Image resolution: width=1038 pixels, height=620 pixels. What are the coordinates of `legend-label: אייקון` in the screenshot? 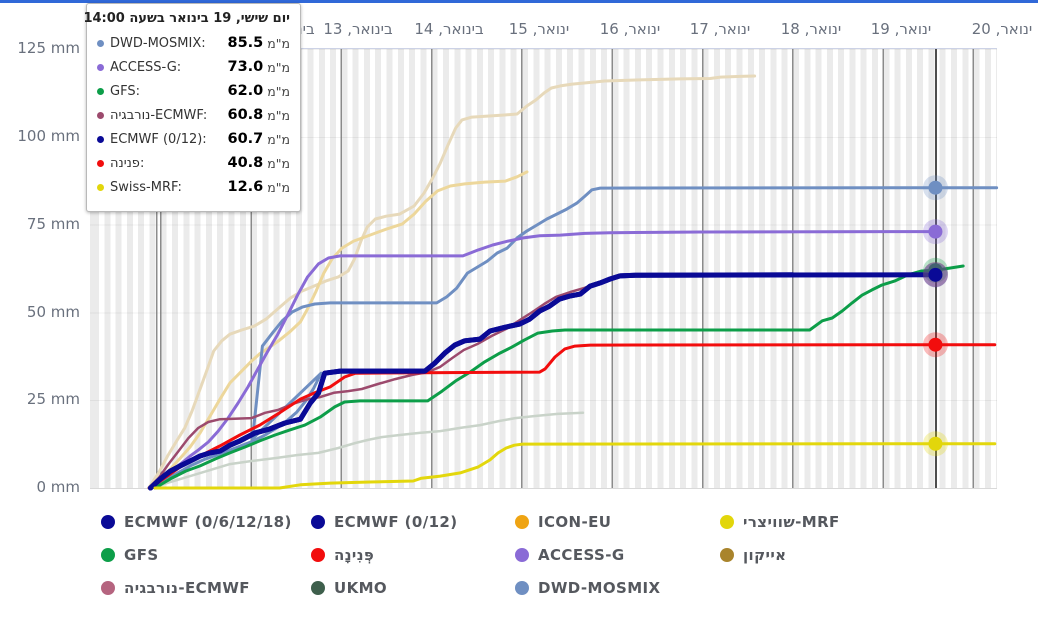 It's located at (765, 555).